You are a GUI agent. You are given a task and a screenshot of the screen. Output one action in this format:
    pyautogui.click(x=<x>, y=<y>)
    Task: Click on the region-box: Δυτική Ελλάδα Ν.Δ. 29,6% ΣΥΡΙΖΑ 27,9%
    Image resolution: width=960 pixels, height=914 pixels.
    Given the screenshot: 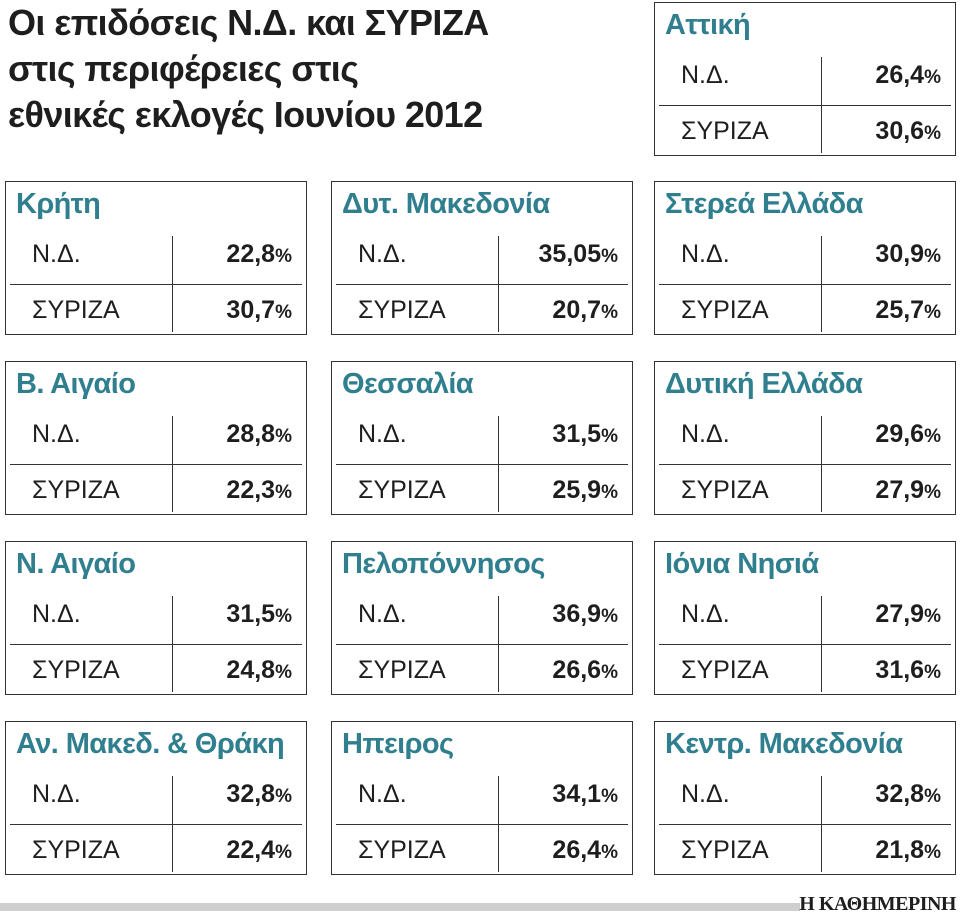 What is the action you would take?
    pyautogui.click(x=805, y=438)
    